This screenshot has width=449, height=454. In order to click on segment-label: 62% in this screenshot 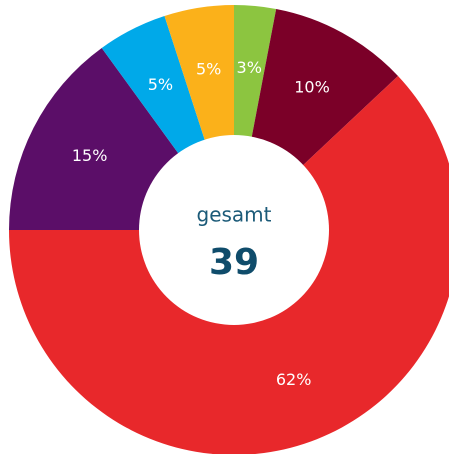, I will do `click(294, 379)`.